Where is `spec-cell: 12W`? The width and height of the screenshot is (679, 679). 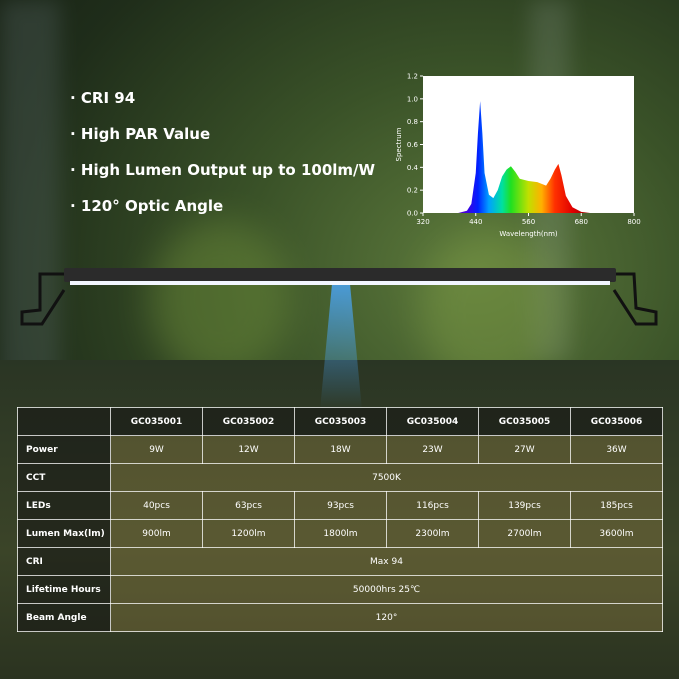
spec-cell: 12W is located at coordinates (248, 449).